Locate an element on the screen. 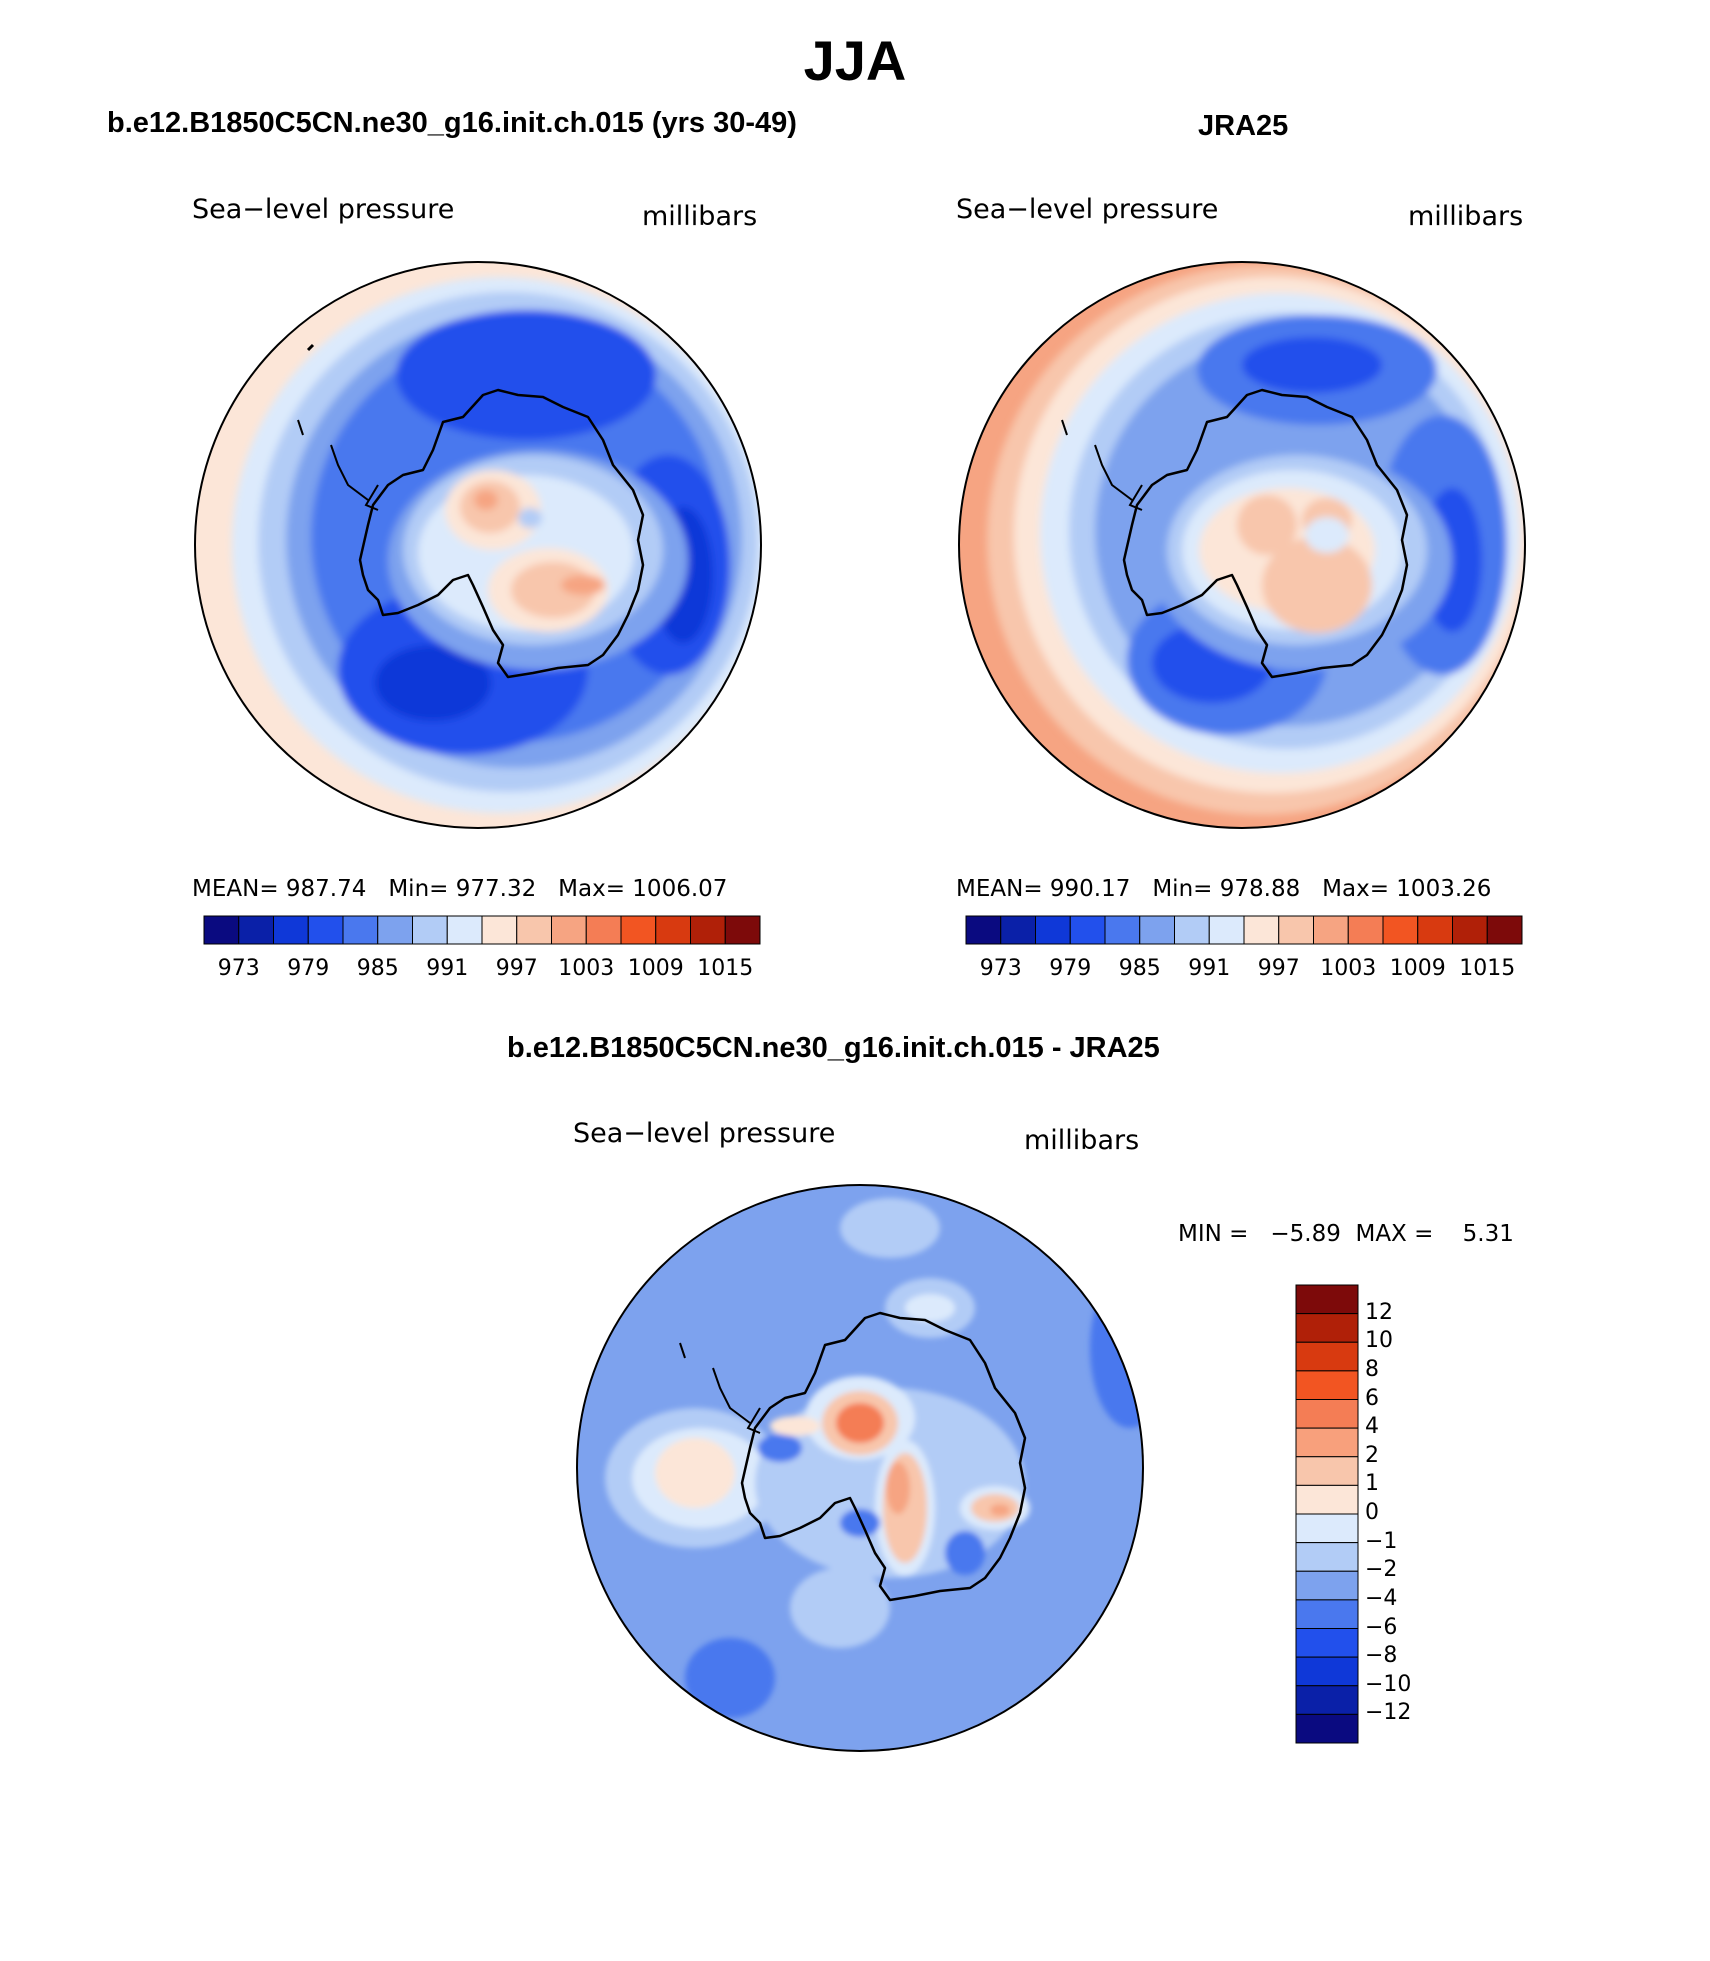 Image resolution: width=1710 pixels, height=1961 pixels. difference-units-label: millibars is located at coordinates (1082, 1140).